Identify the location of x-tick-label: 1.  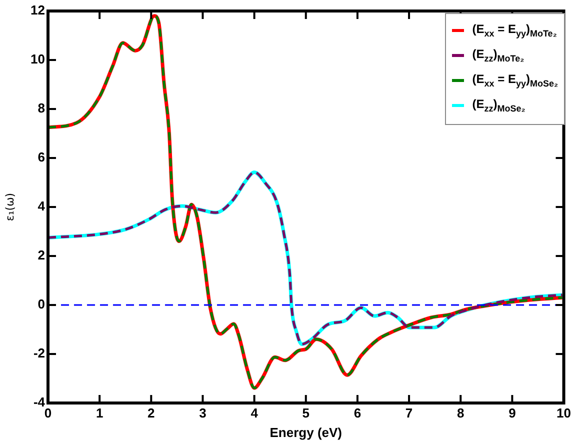
(100, 412).